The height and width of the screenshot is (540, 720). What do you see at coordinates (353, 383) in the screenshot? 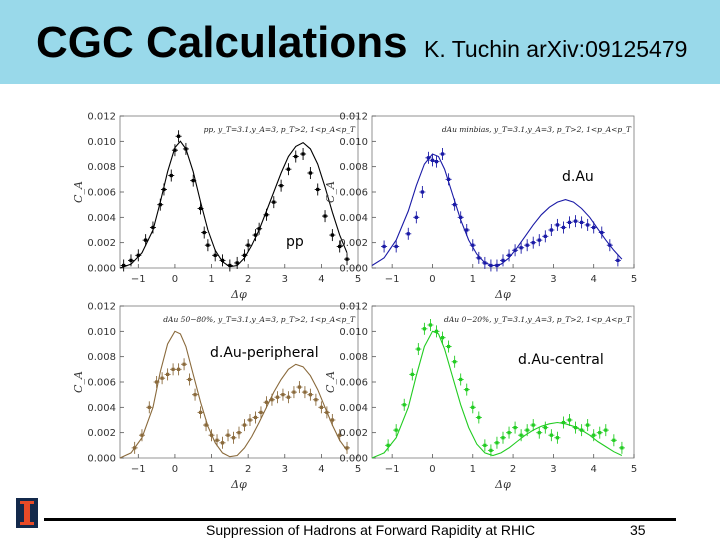
I see `y-tick-label: 0.006` at bounding box center [353, 383].